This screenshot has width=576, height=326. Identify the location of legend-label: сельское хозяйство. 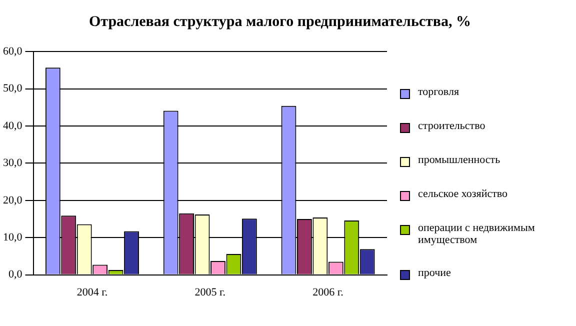
(463, 194).